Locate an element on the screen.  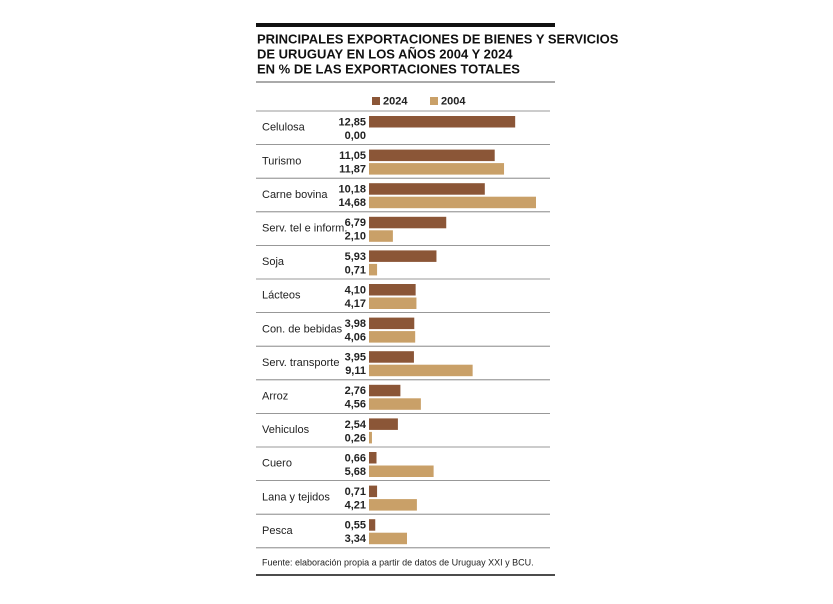
value-label: 9,11 is located at coordinates (355, 371).